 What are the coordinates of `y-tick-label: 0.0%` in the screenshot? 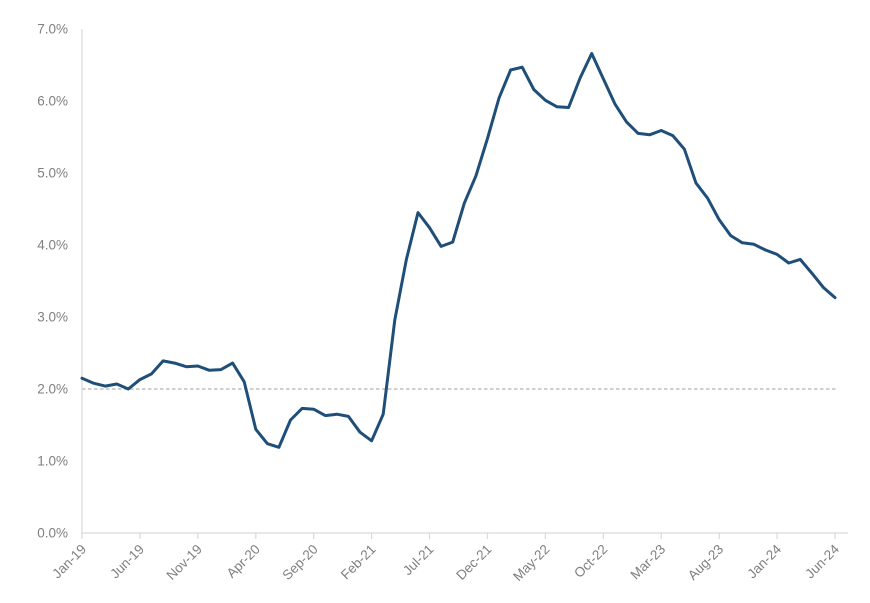 It's located at (52, 533).